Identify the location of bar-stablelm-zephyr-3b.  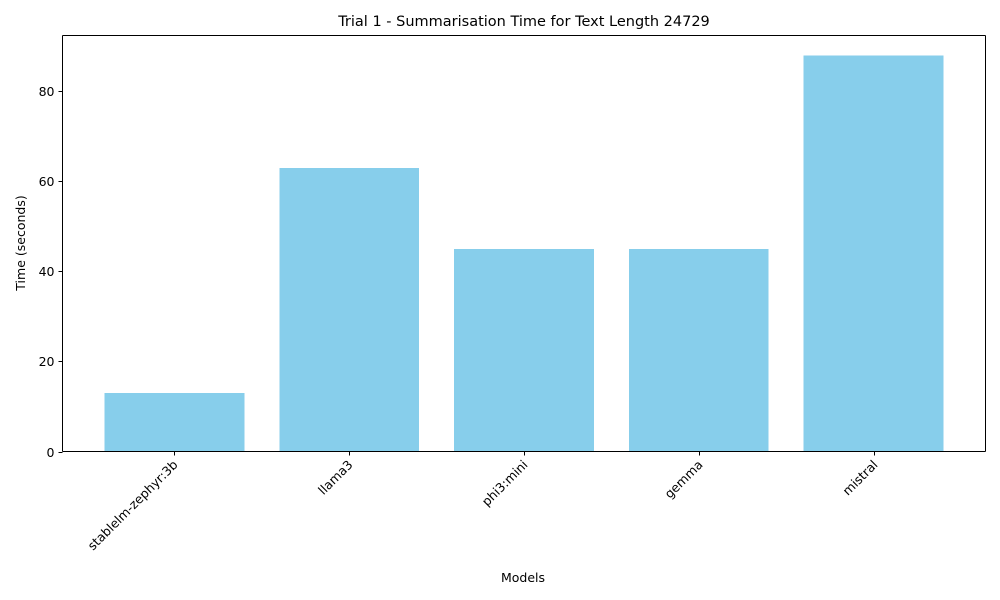
(174, 422).